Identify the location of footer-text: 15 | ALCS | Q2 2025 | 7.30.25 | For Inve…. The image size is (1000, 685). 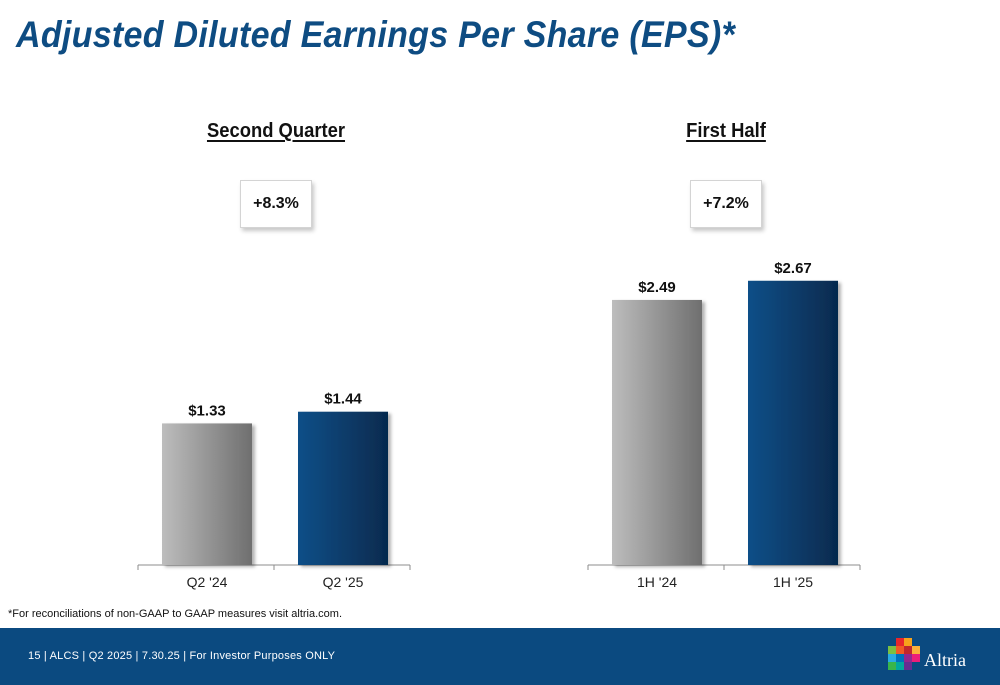
(182, 656).